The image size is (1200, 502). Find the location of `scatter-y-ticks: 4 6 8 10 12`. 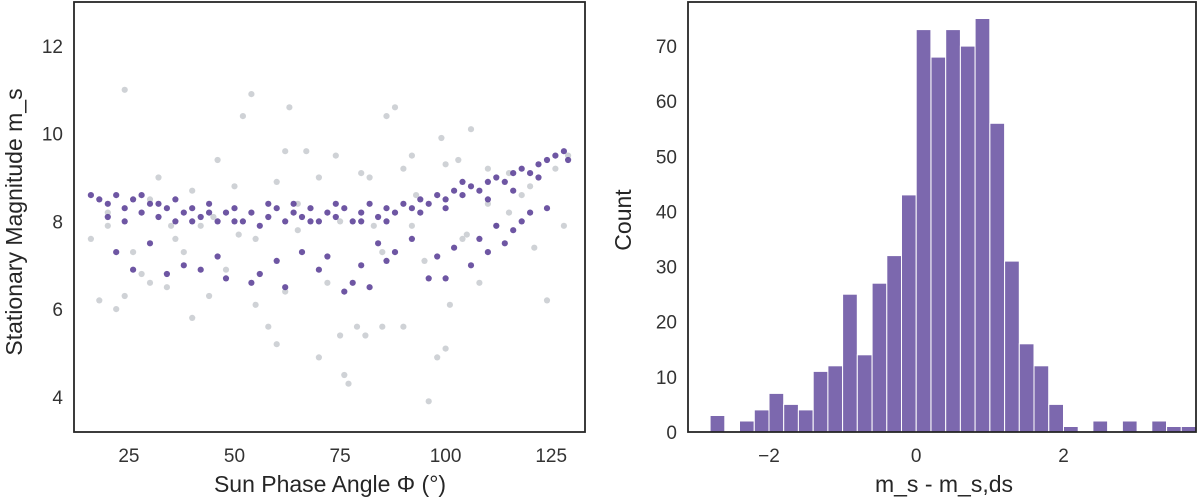

scatter-y-ticks: 4 6 8 10 12 is located at coordinates (53, 223).